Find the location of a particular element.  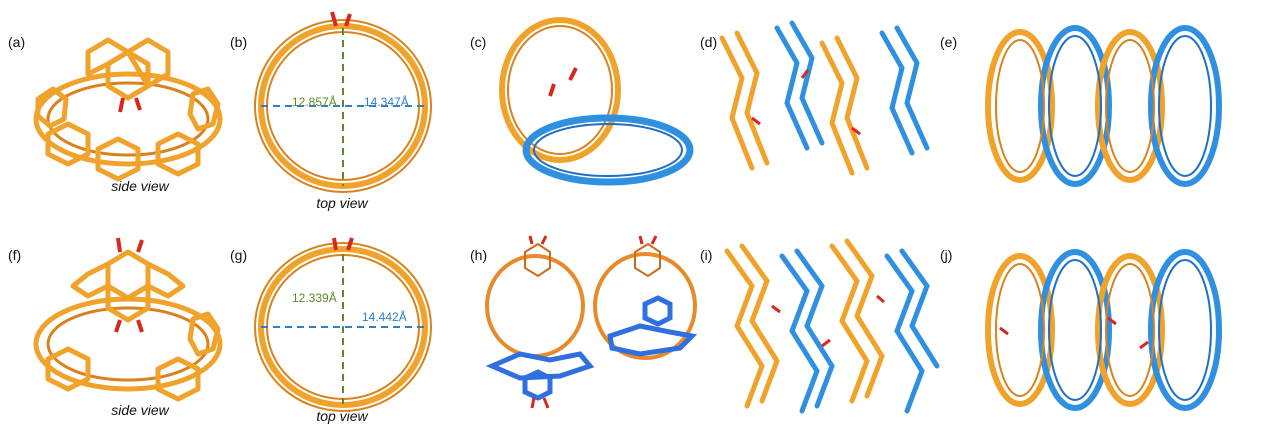

panel-label-a: (a) is located at coordinates (17, 42).